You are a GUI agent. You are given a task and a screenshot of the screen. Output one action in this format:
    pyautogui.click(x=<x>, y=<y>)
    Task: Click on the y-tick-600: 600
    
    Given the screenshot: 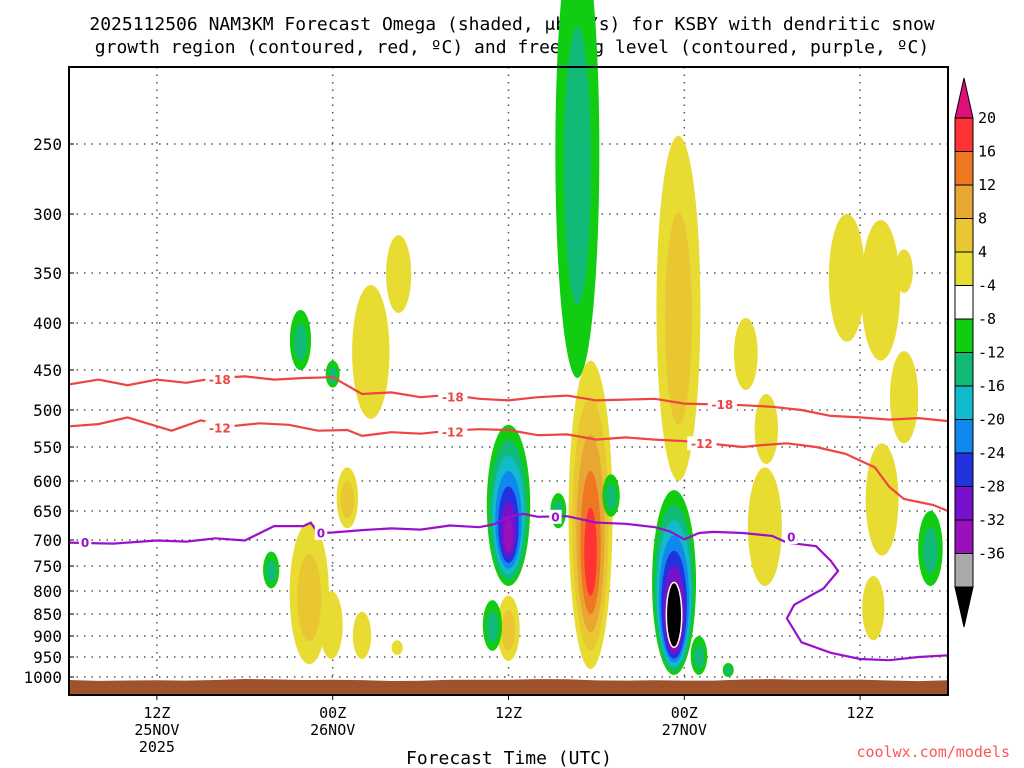 What is the action you would take?
    pyautogui.click(x=47, y=481)
    